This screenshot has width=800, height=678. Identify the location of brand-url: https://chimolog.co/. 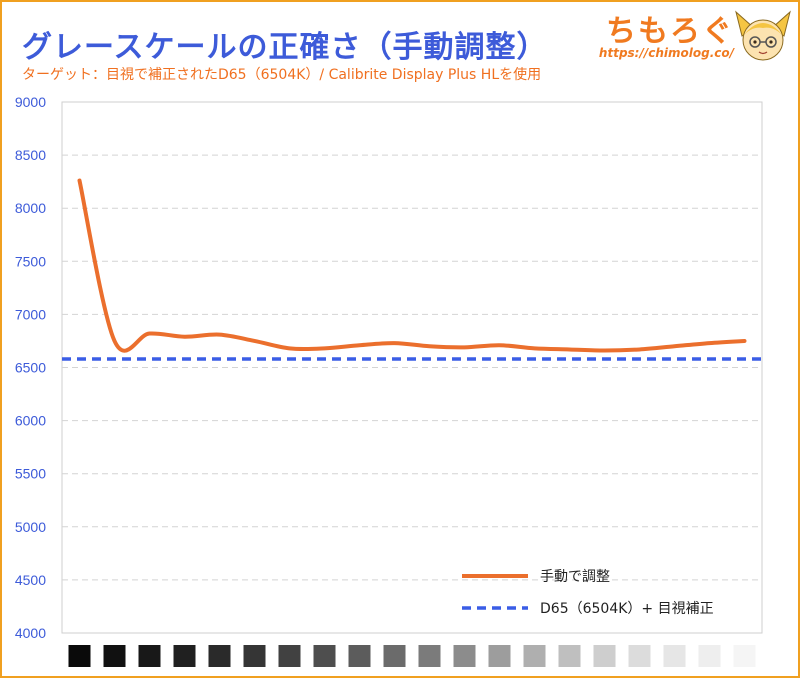
(666, 53).